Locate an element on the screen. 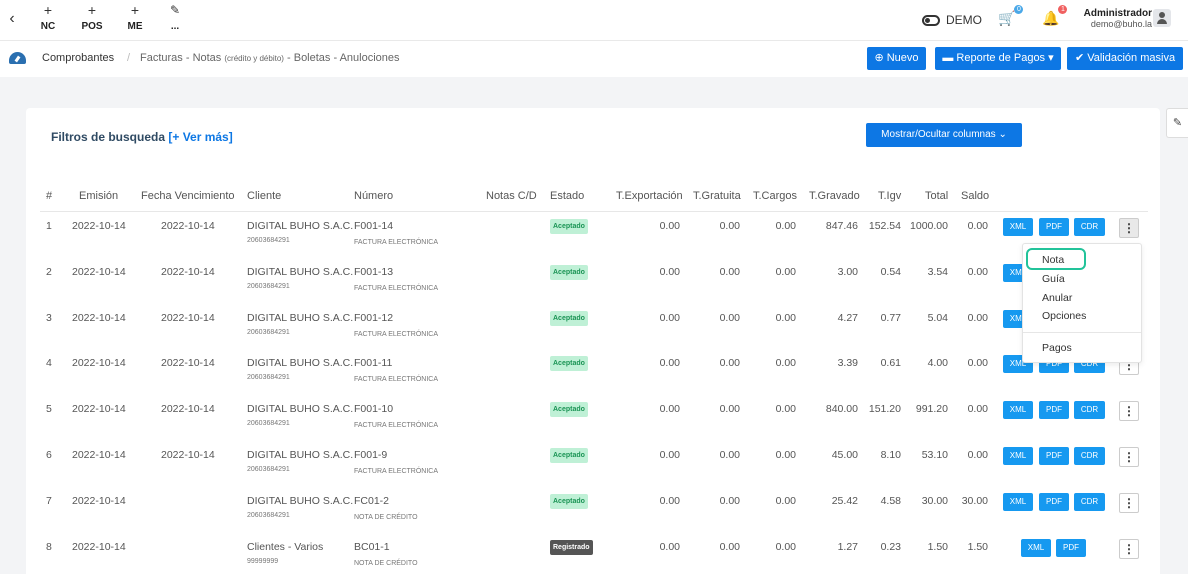 This screenshot has width=1188, height=574. payments-report-label: Reporte de Pagos is located at coordinates (1001, 58).